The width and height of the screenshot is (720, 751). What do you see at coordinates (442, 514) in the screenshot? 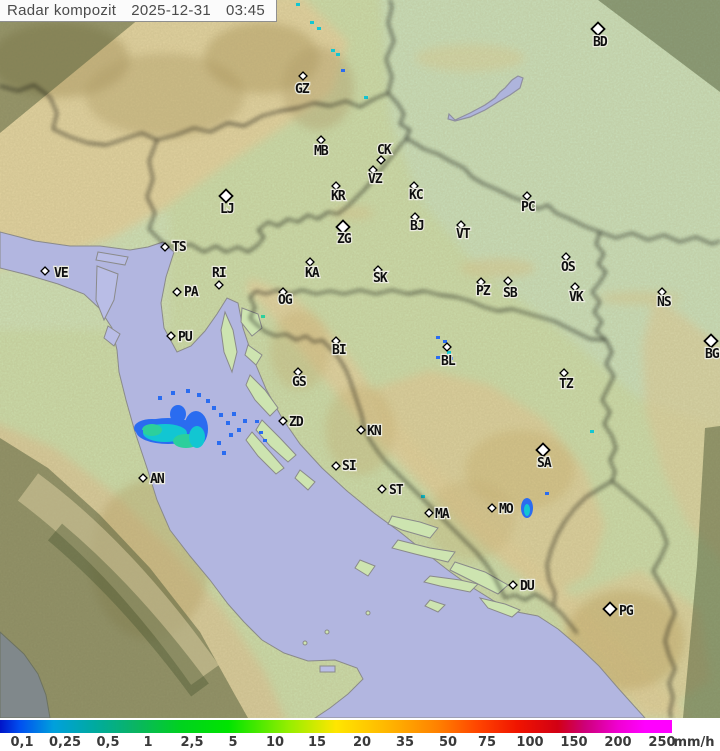
I see `city-label-MA: MA` at bounding box center [442, 514].